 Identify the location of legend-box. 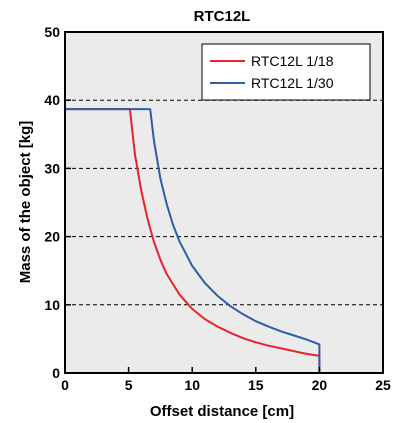
(286, 72).